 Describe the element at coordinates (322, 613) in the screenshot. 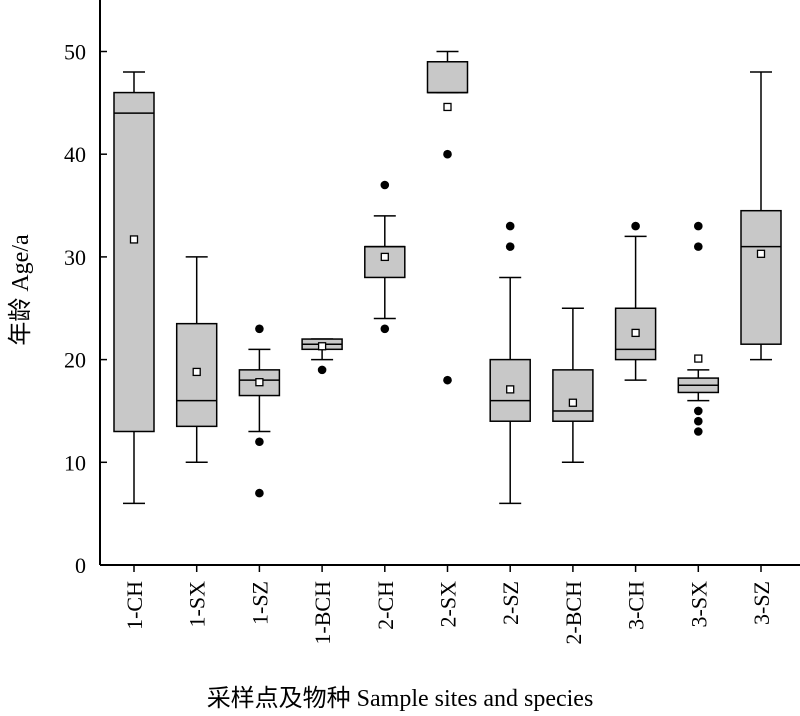

I see `x-tick-label: 1-BCH` at that location.